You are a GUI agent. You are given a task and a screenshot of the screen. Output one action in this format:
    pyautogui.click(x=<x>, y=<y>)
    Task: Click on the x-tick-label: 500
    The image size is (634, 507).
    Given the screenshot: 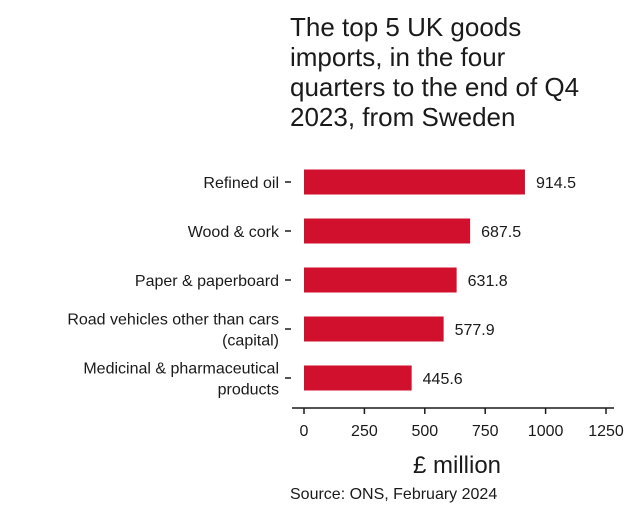 What is the action you would take?
    pyautogui.click(x=424, y=431)
    